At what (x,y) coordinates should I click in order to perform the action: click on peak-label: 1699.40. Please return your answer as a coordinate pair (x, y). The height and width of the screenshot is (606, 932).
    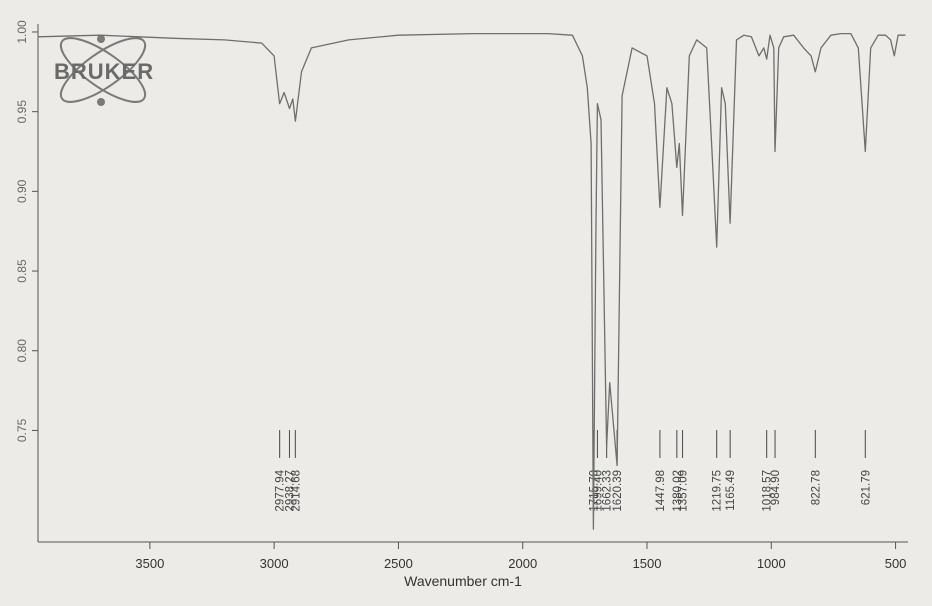
    Looking at the image, I should click on (598, 491).